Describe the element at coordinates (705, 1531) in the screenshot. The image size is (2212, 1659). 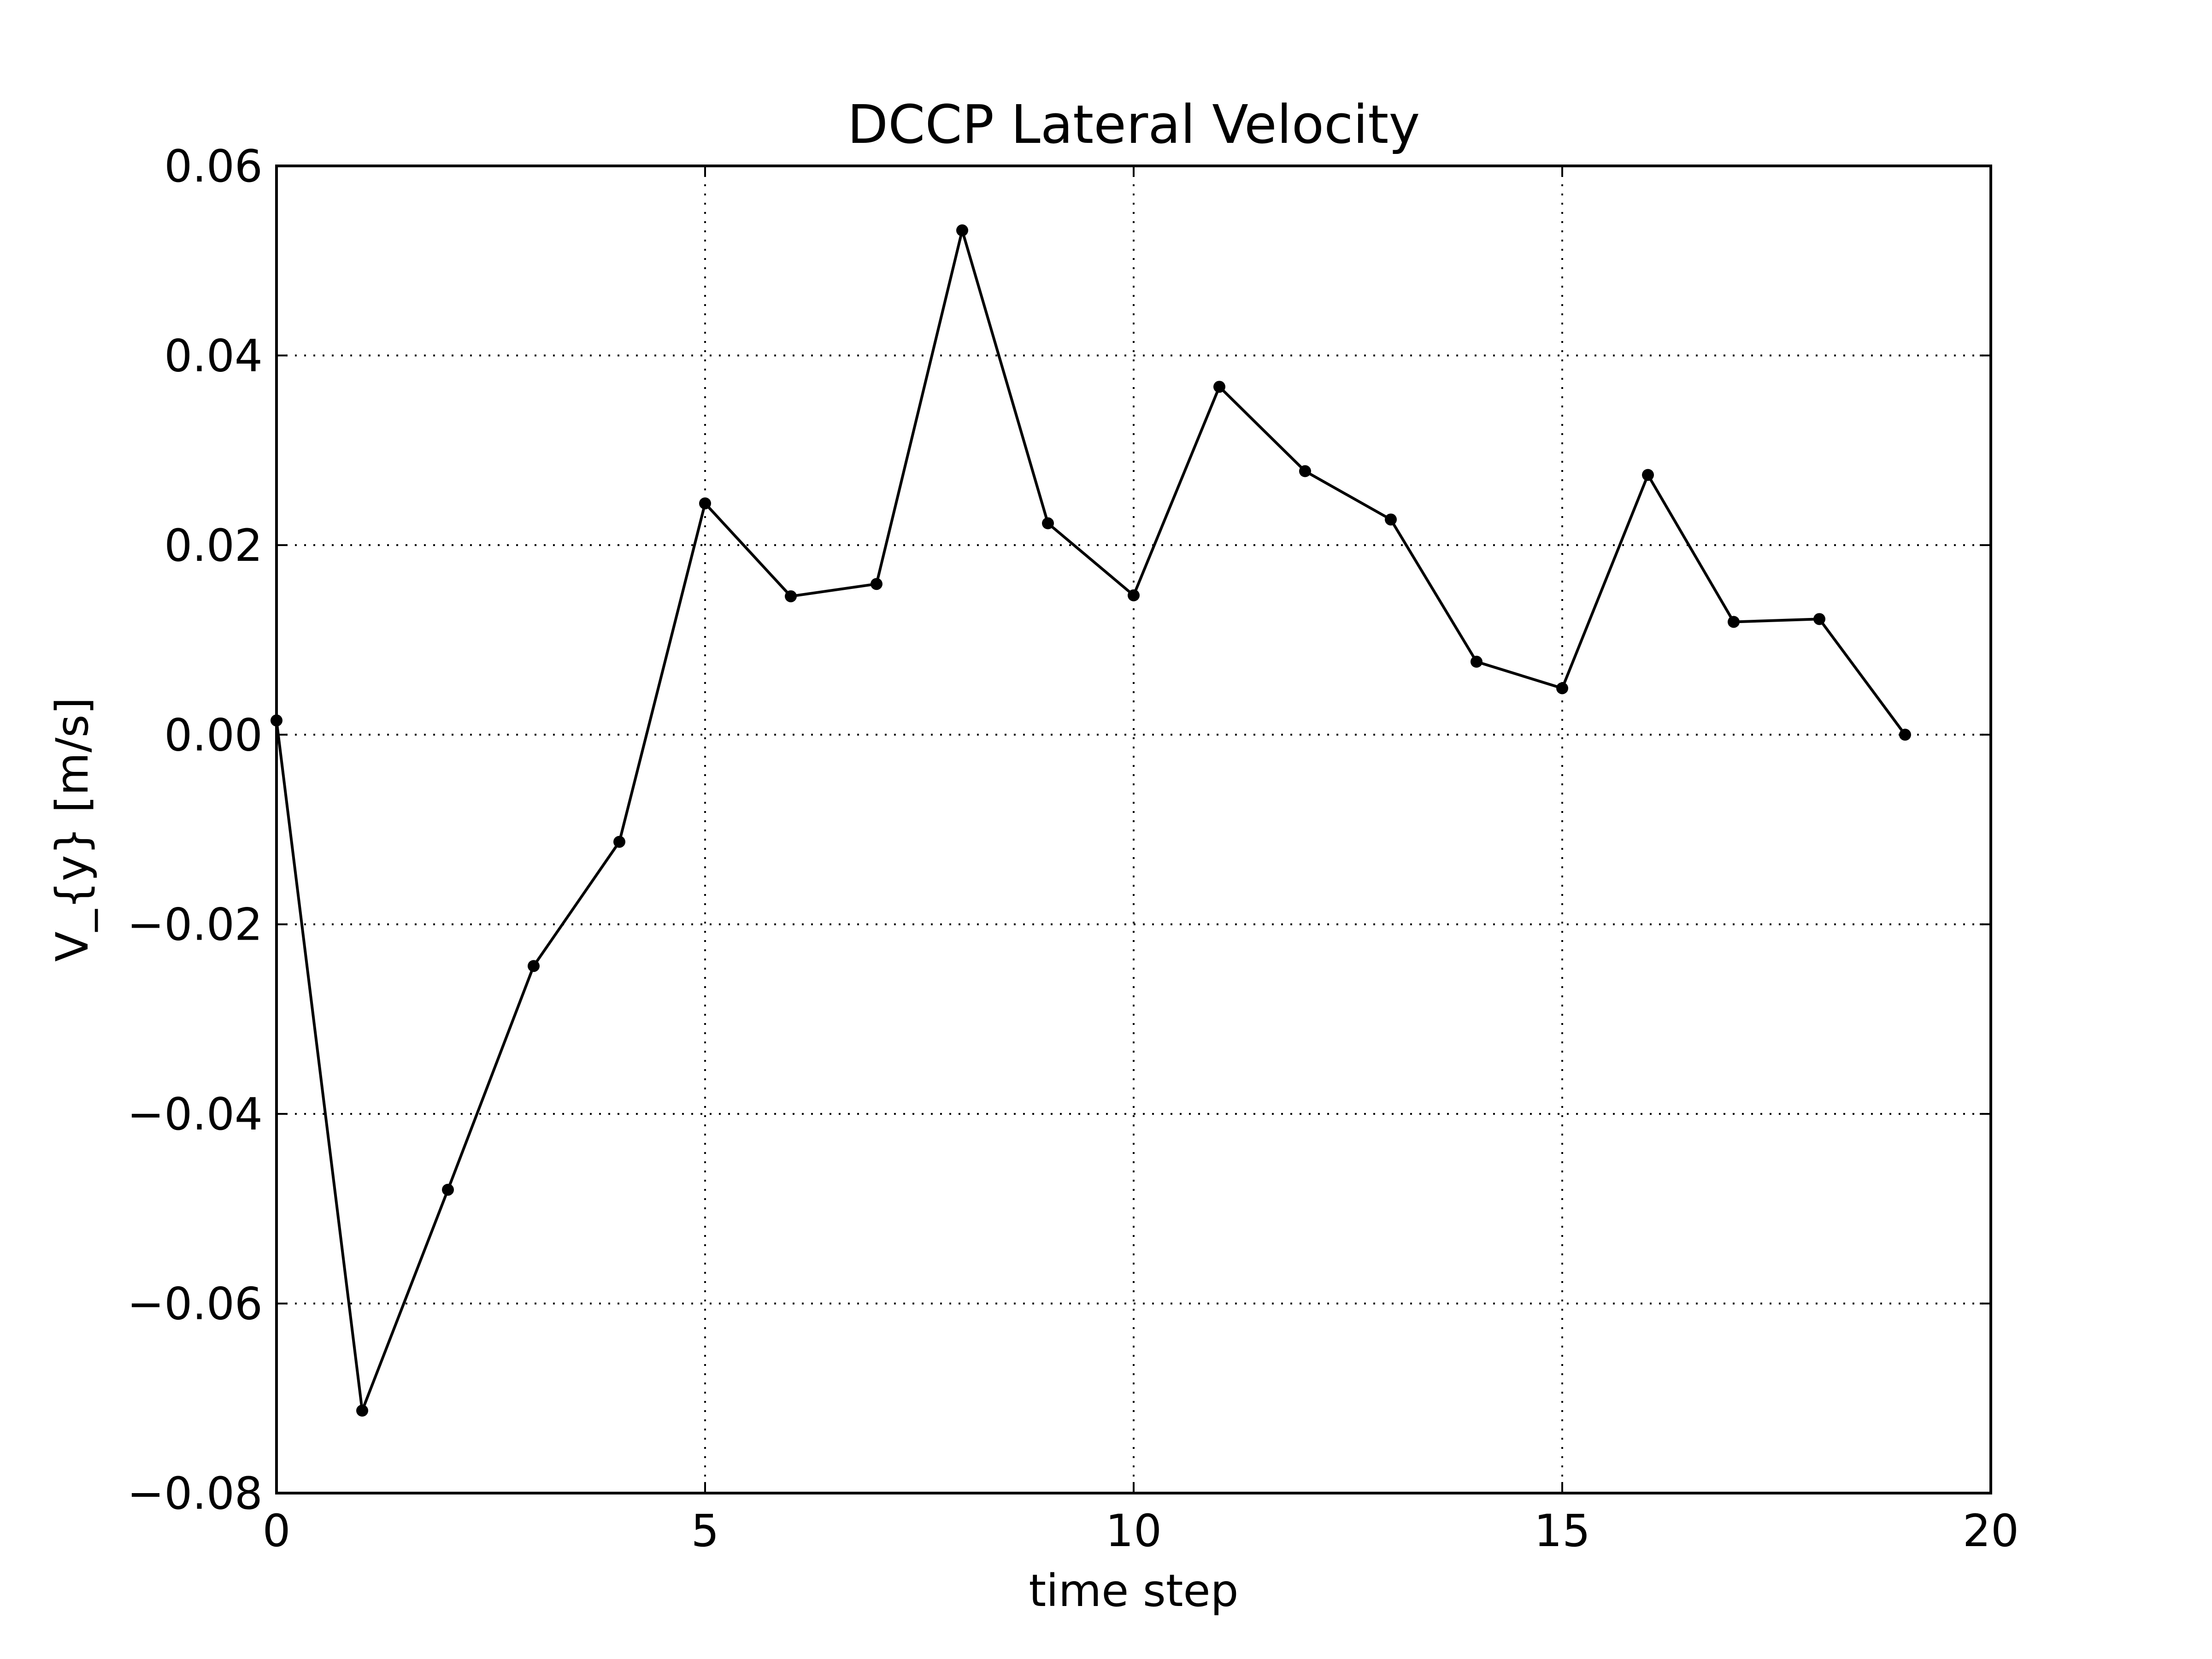
I see `x-tick-label: 5` at that location.